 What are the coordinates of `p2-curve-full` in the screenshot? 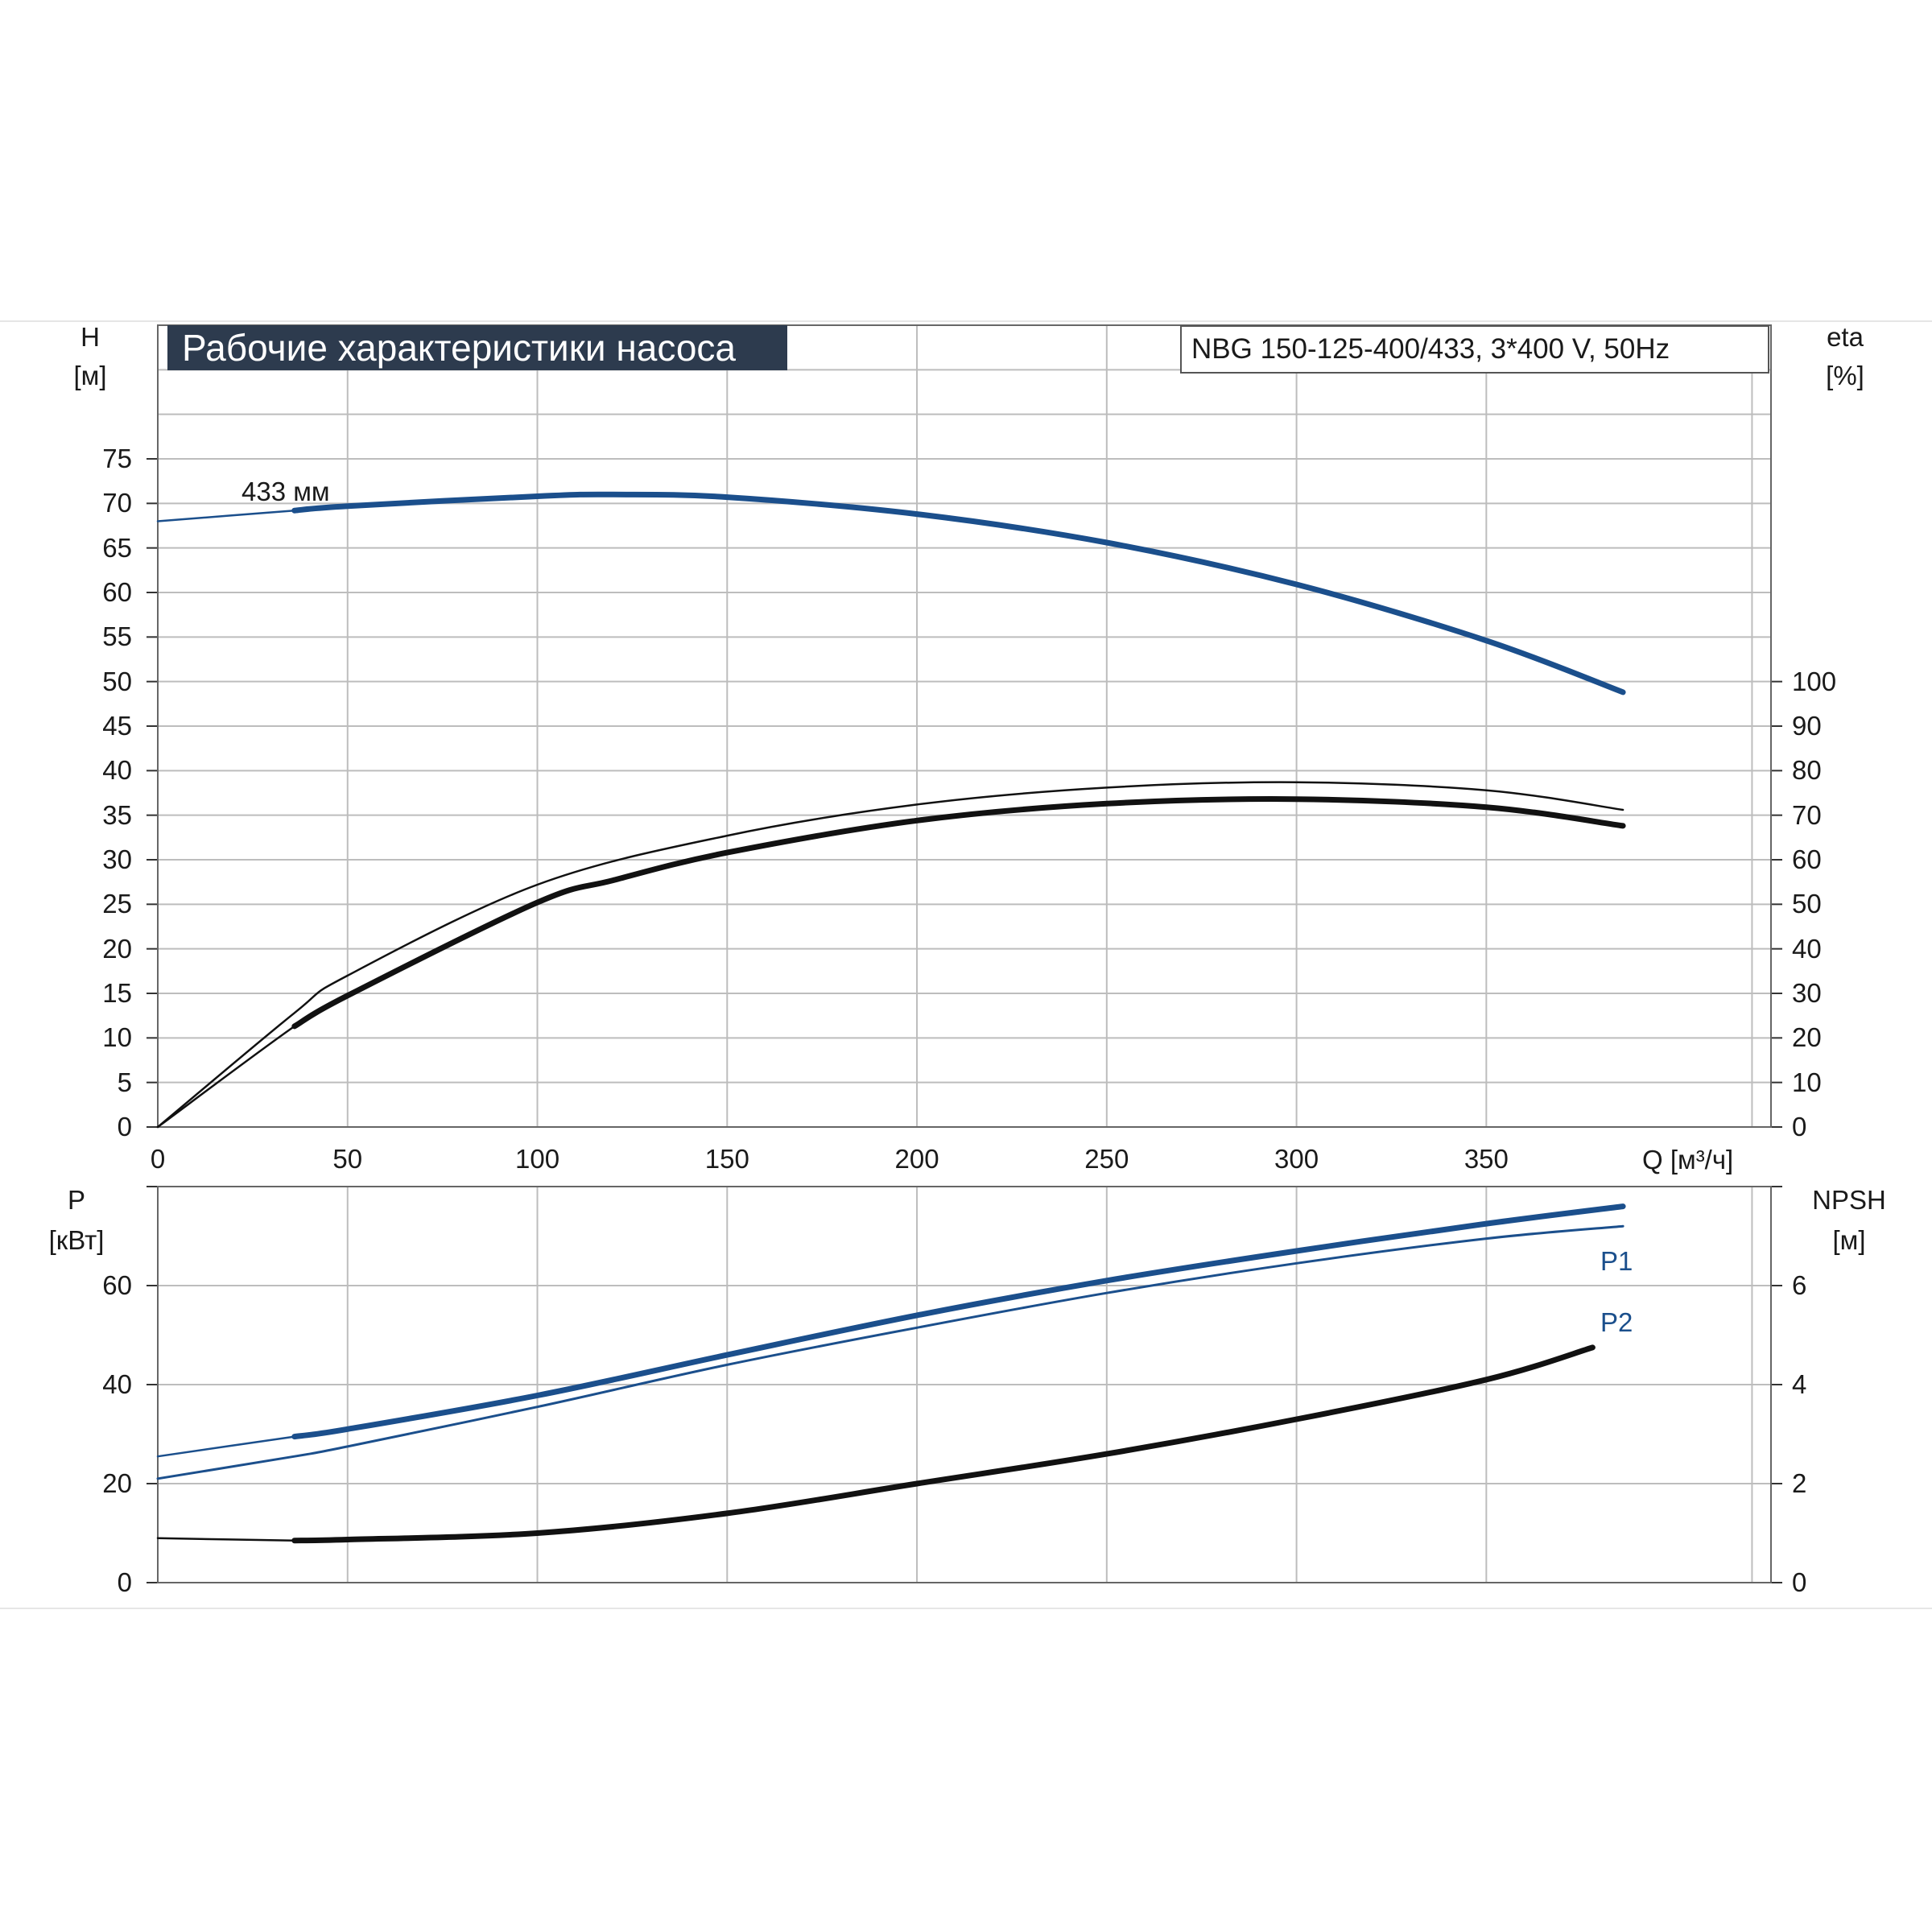 It's located at (890, 1352).